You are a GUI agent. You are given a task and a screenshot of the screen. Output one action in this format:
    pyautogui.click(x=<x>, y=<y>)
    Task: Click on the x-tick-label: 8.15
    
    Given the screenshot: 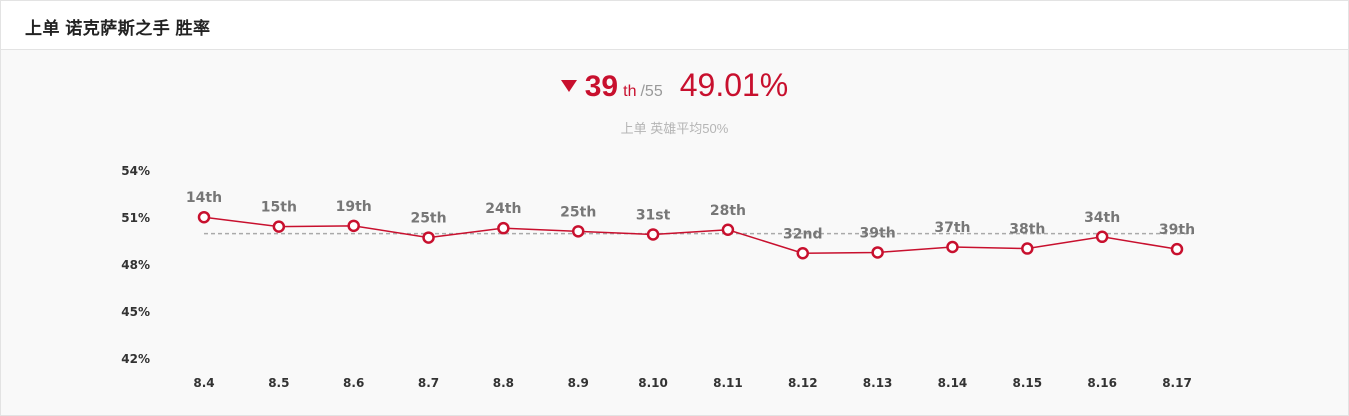 What is the action you would take?
    pyautogui.click(x=1028, y=383)
    